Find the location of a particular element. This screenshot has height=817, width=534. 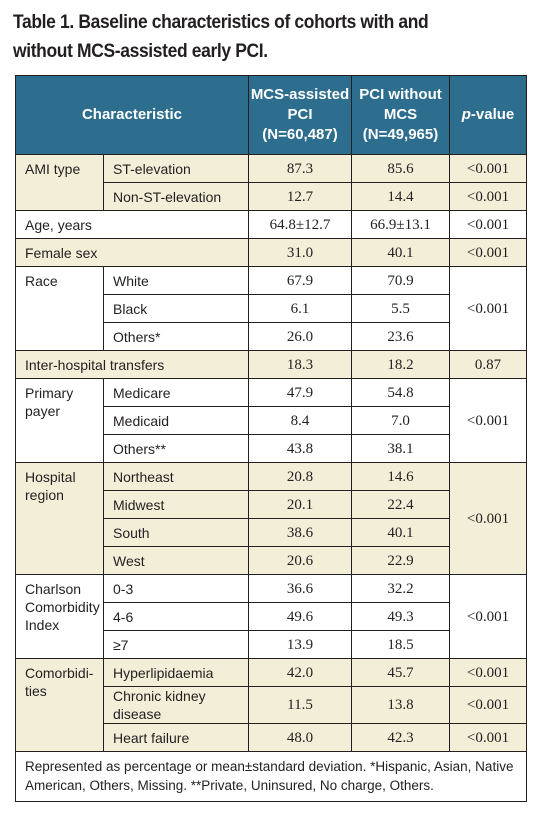

table-row: Others* 26.0 23.6 is located at coordinates (271, 336).